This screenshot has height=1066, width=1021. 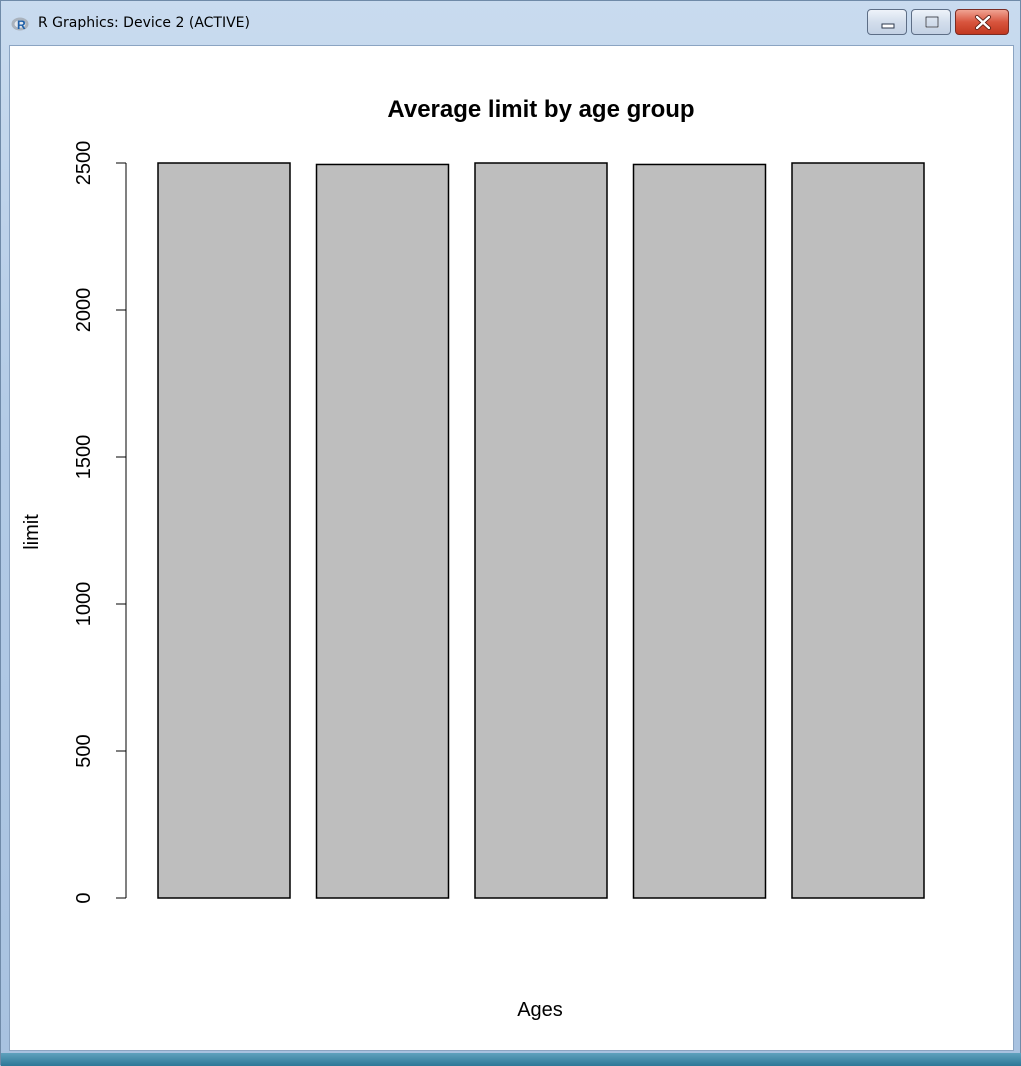 What do you see at coordinates (887, 22) in the screenshot?
I see `minimize-button` at bounding box center [887, 22].